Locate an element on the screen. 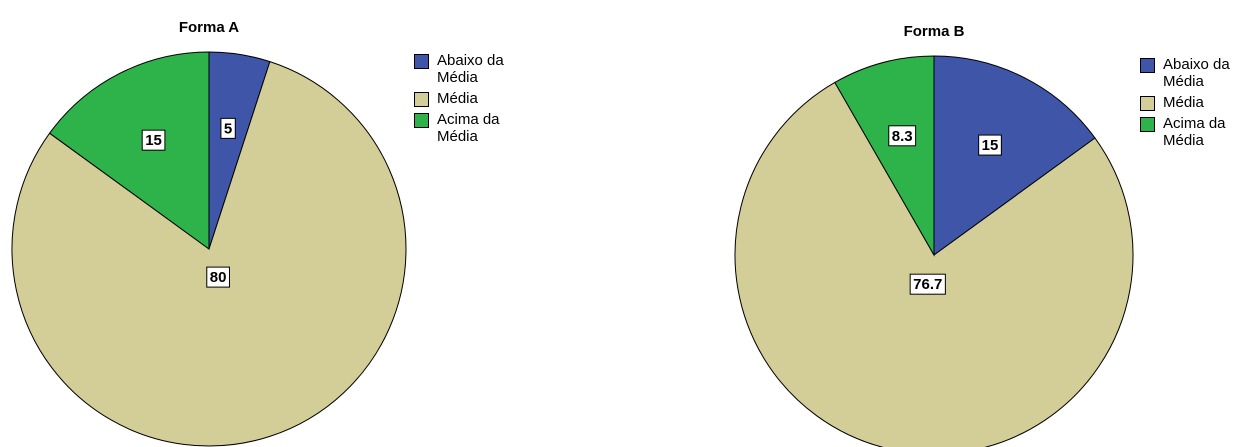 The width and height of the screenshot is (1251, 447). value-label: 5 is located at coordinates (228, 128).